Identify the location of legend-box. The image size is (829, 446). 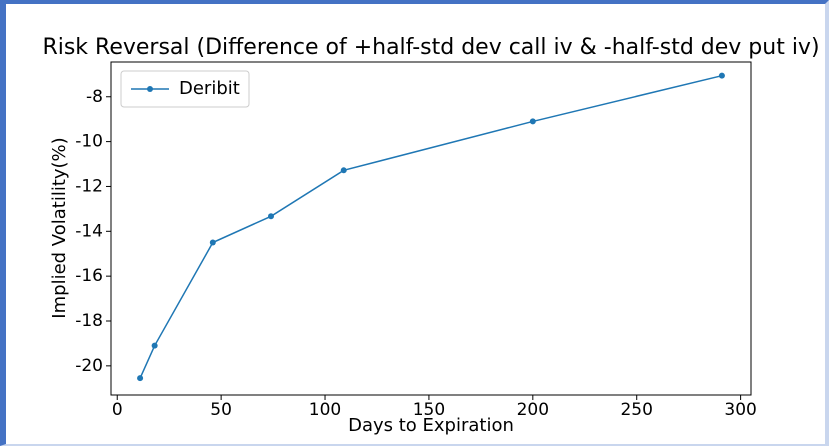
(185, 89).